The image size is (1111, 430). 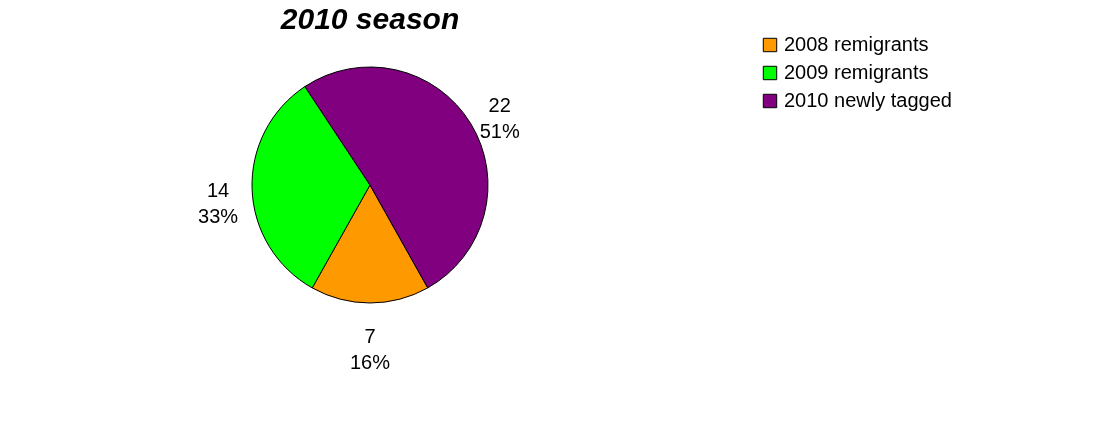 I want to click on data-label: 22 51%, so click(x=499, y=117).